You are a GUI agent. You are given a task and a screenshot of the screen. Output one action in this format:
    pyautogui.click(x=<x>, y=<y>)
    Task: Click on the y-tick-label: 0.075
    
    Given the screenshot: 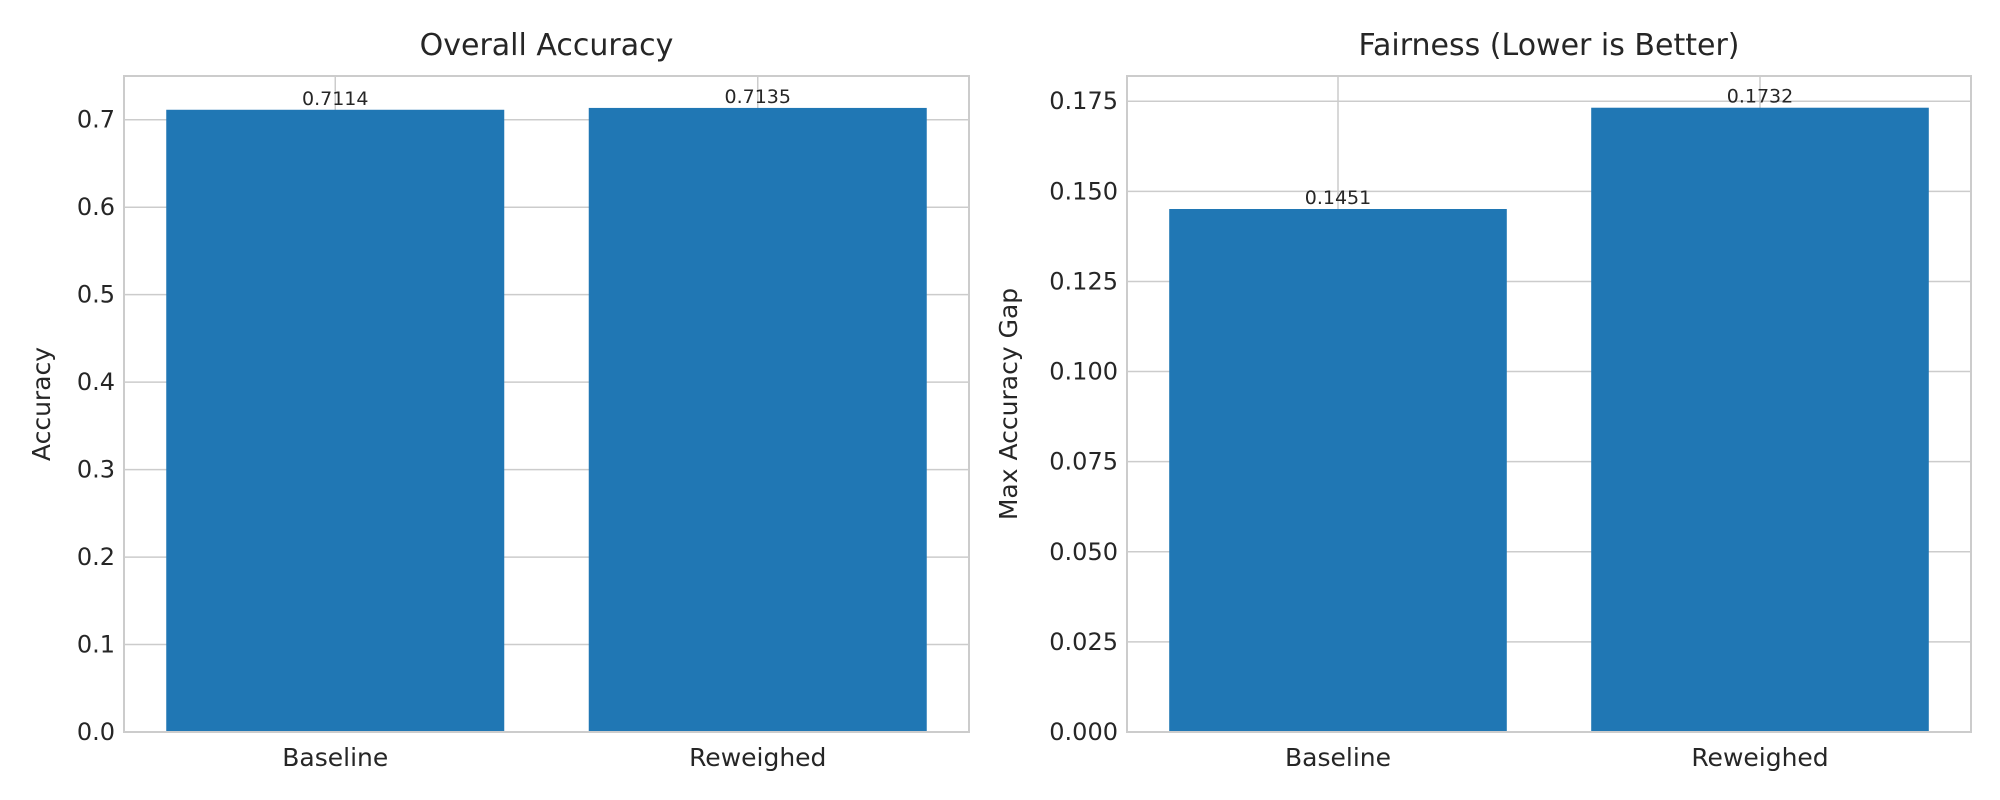 What is the action you would take?
    pyautogui.click(x=1083, y=462)
    